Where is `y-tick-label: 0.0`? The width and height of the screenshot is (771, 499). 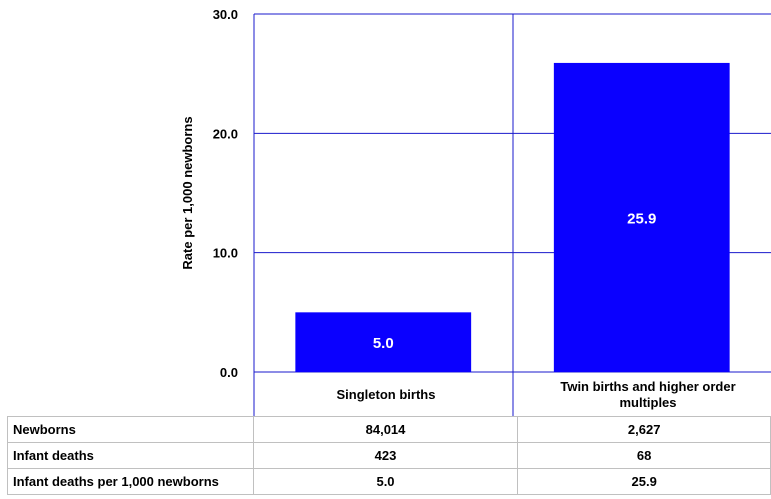 y-tick-label: 0.0 is located at coordinates (229, 372).